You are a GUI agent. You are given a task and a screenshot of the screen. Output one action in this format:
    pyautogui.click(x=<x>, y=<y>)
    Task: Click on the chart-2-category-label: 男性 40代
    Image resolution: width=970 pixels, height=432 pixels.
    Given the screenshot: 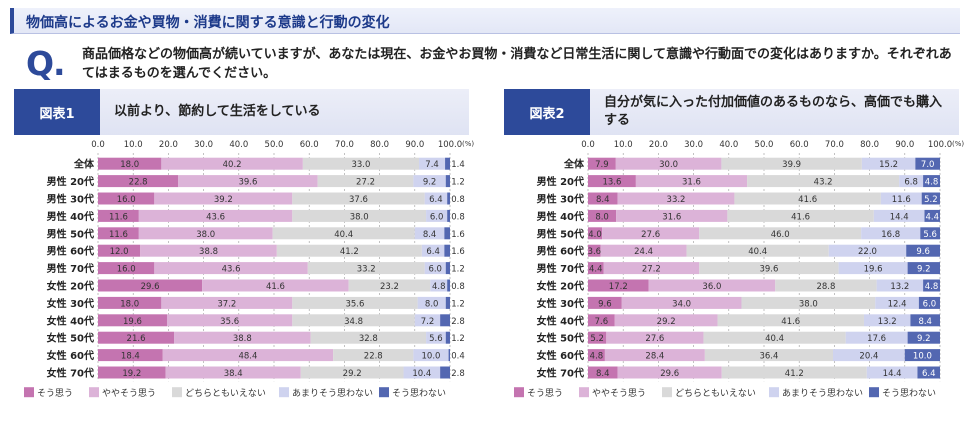 What is the action you would take?
    pyautogui.click(x=560, y=216)
    